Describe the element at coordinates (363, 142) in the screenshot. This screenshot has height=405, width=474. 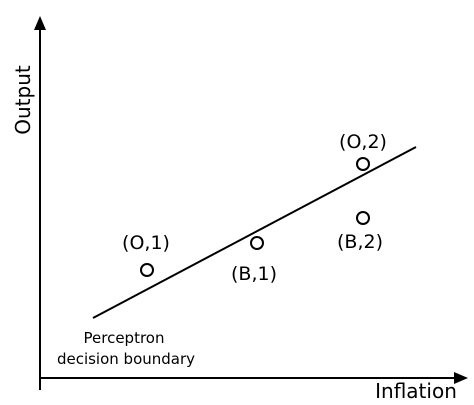
I see `point-o2-label: (O,2)` at that location.